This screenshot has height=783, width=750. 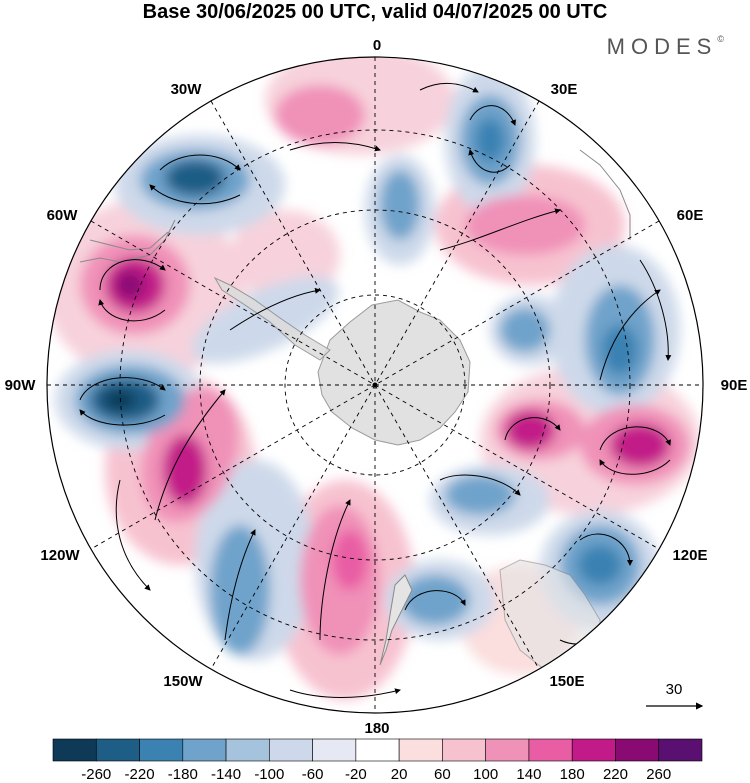 What do you see at coordinates (734, 385) in the screenshot?
I see `lon-label-90e: 90E` at bounding box center [734, 385].